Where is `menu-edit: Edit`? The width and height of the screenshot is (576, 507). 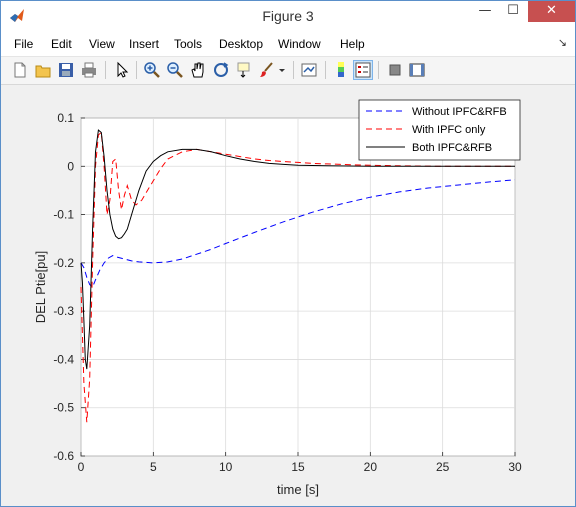
menu-edit: Edit is located at coordinates (61, 44).